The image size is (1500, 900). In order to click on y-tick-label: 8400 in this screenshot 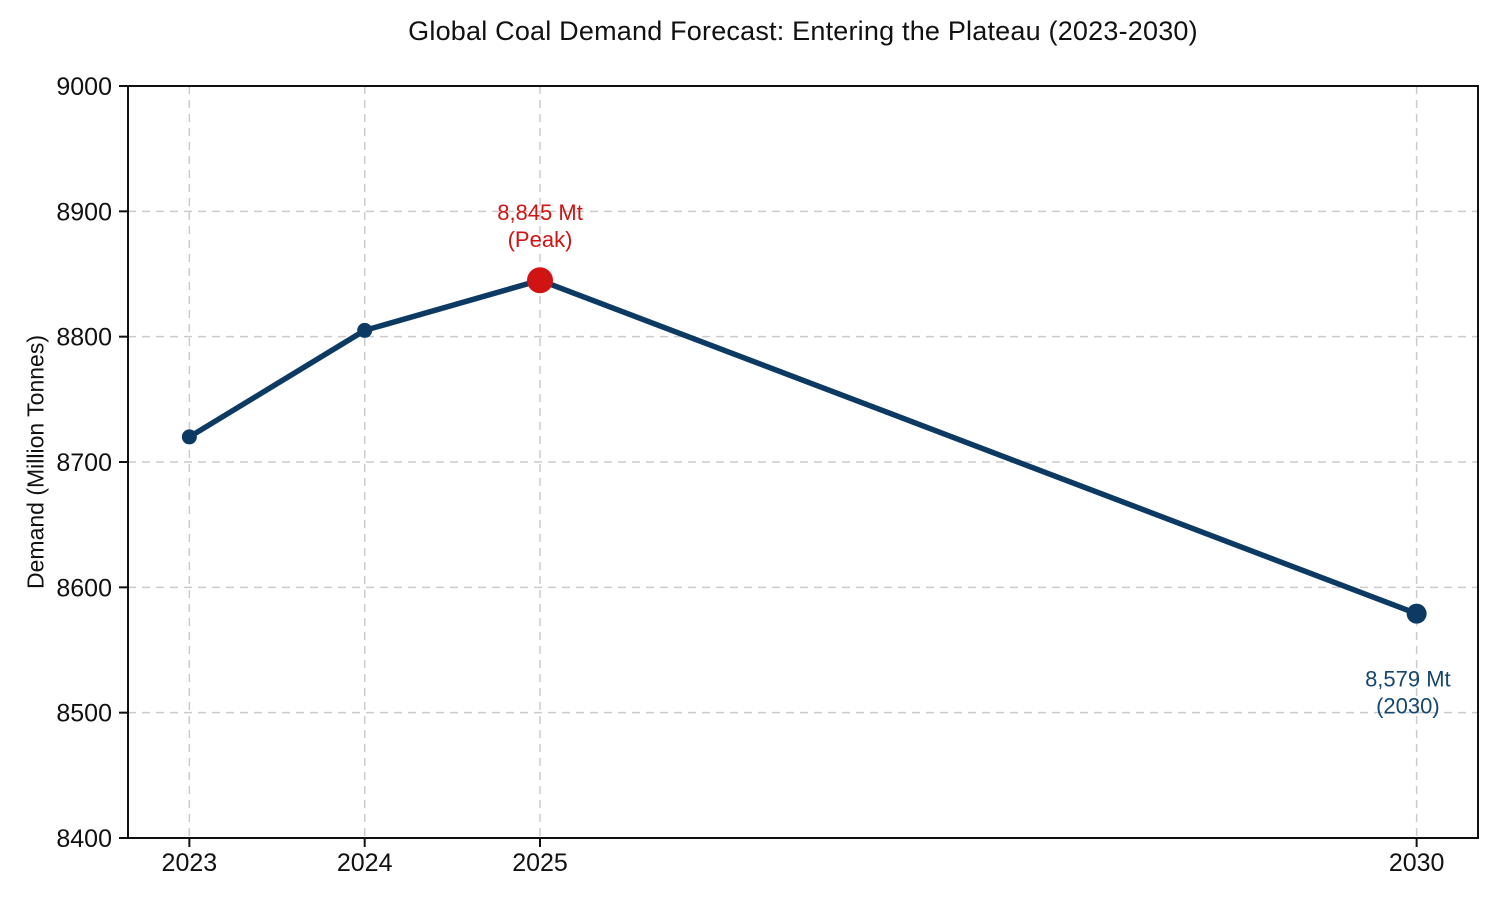, I will do `click(84, 839)`.